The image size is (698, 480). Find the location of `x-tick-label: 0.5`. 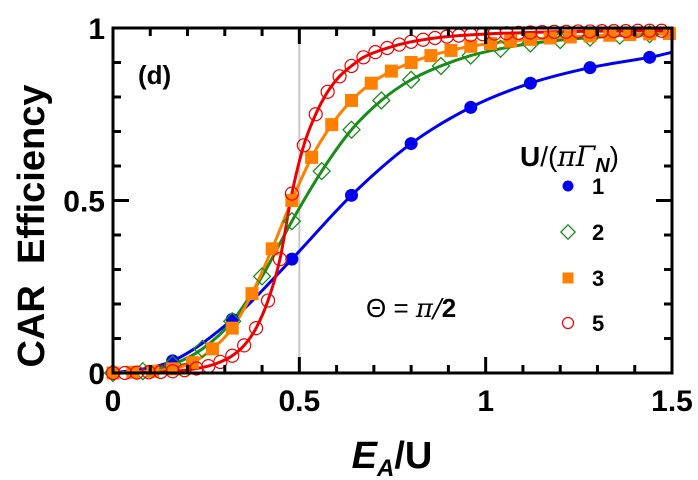

x-tick-label: 0.5 is located at coordinates (299, 401).